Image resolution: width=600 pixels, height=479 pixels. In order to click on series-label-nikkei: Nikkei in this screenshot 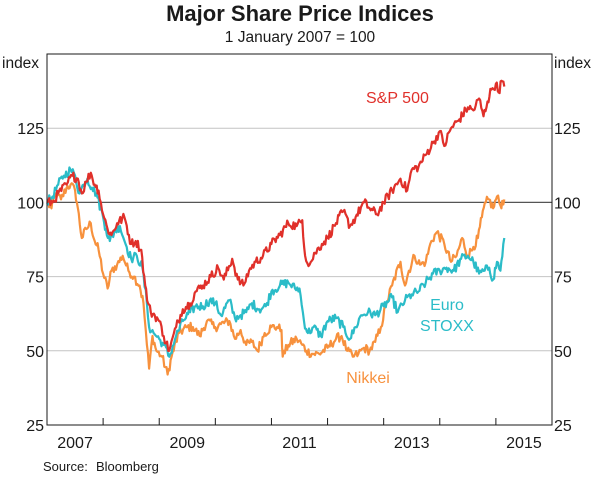, I will do `click(368, 378)`.